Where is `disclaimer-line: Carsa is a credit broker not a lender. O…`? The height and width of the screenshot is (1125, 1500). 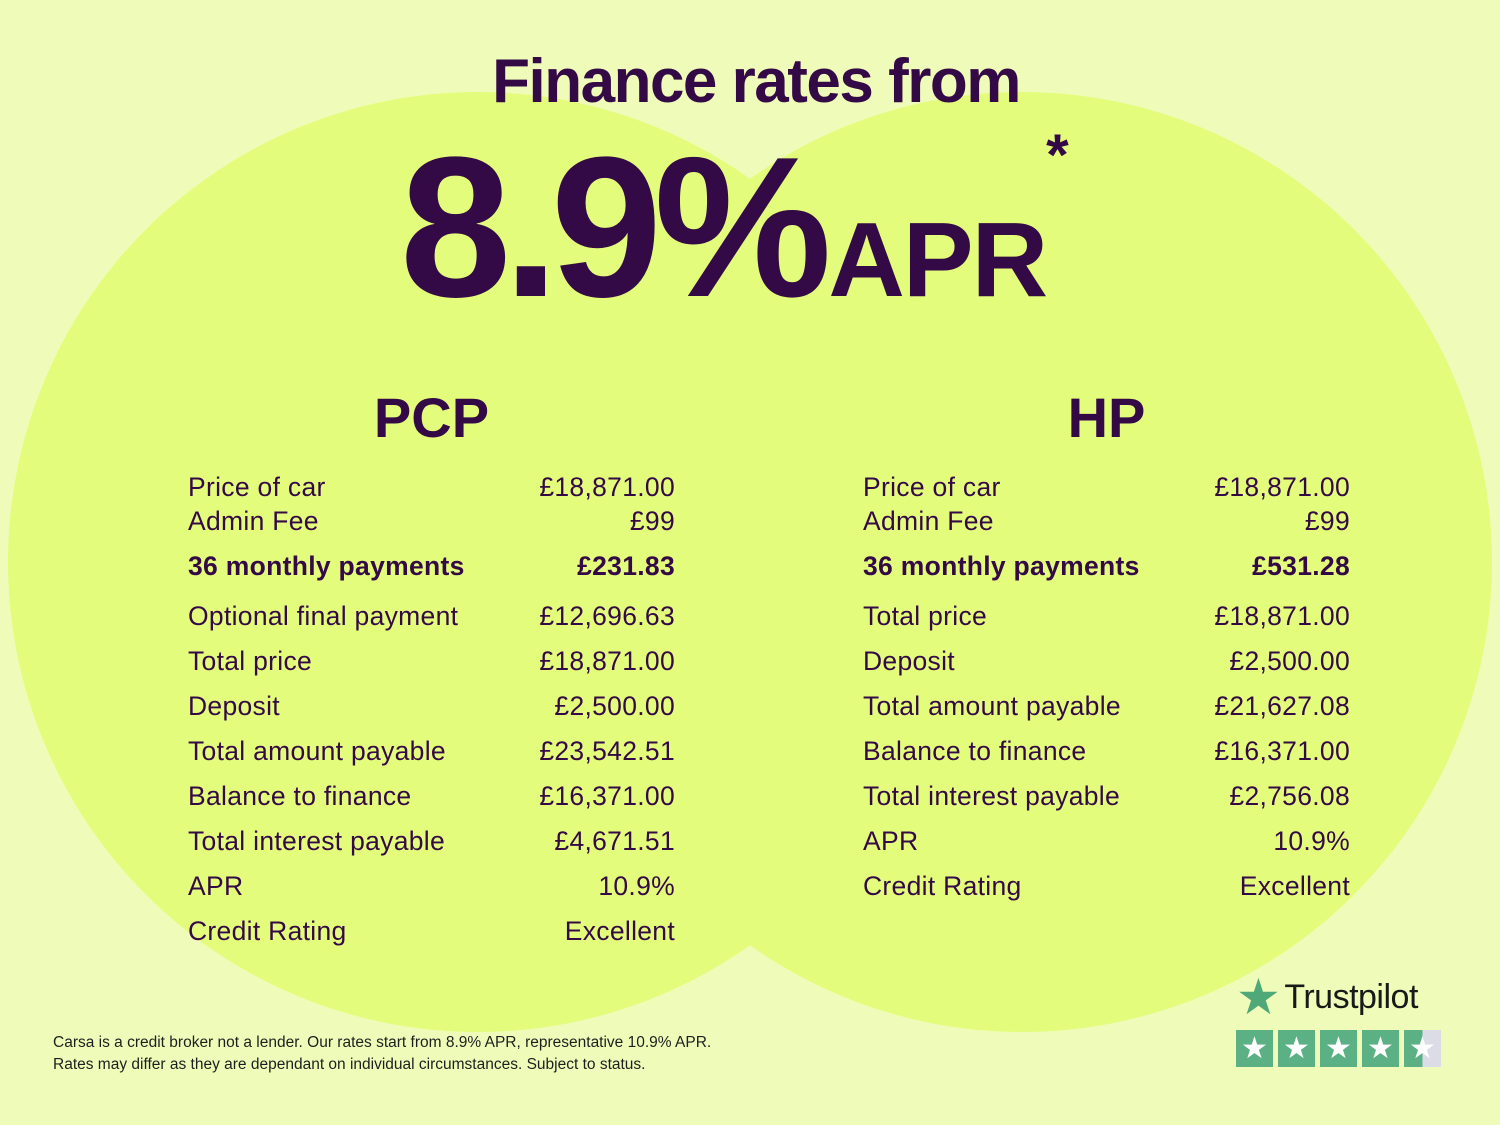 disclaimer-line: Carsa is a credit broker not a lender. O… is located at coordinates (382, 1042).